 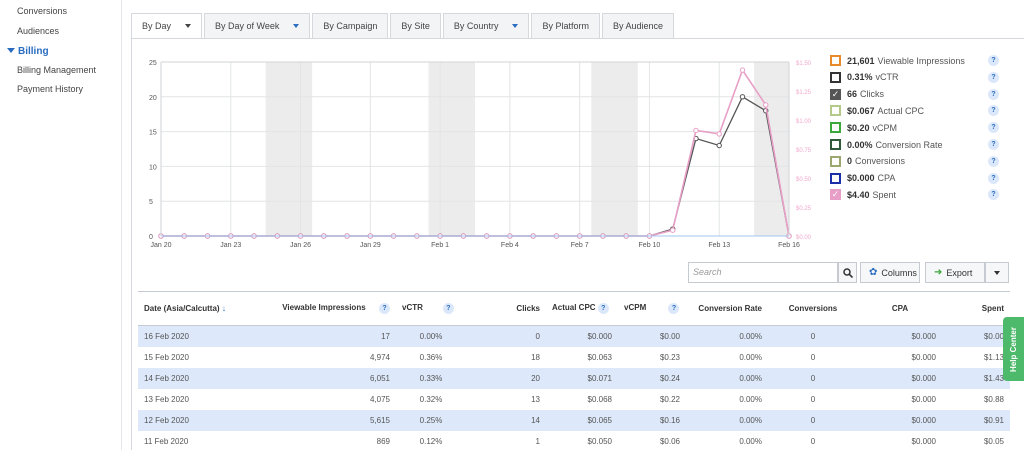 I want to click on table-cell: 0.33%, so click(x=431, y=378).